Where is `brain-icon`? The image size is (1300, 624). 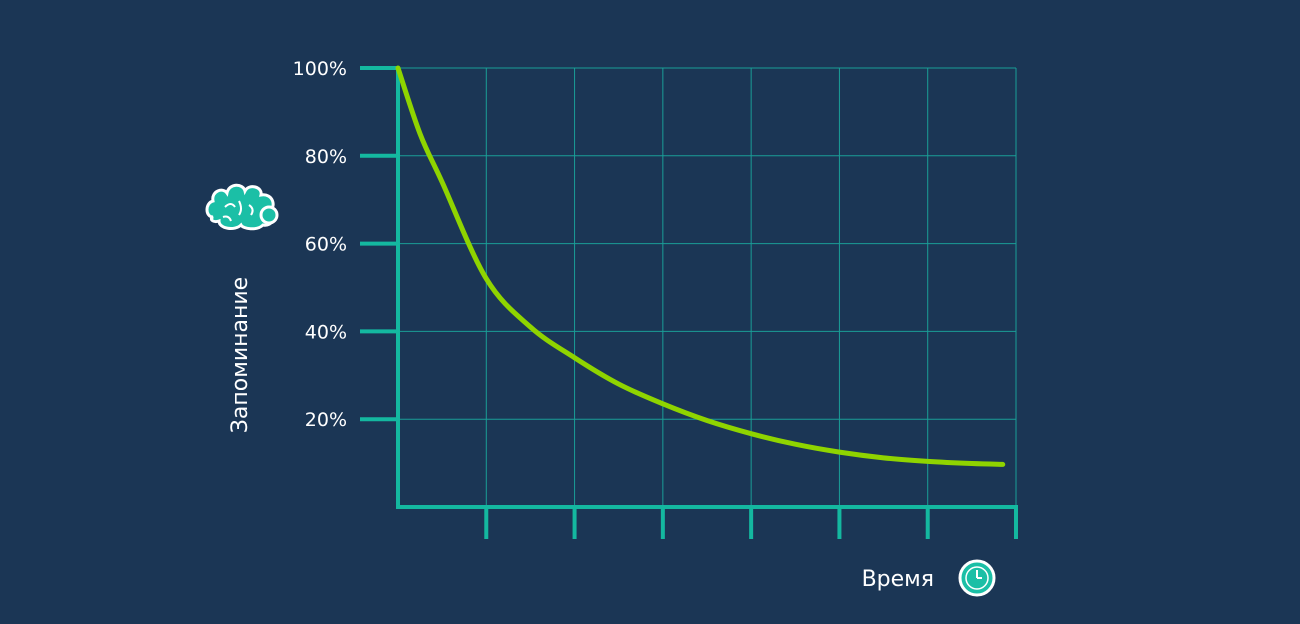 brain-icon is located at coordinates (242, 207).